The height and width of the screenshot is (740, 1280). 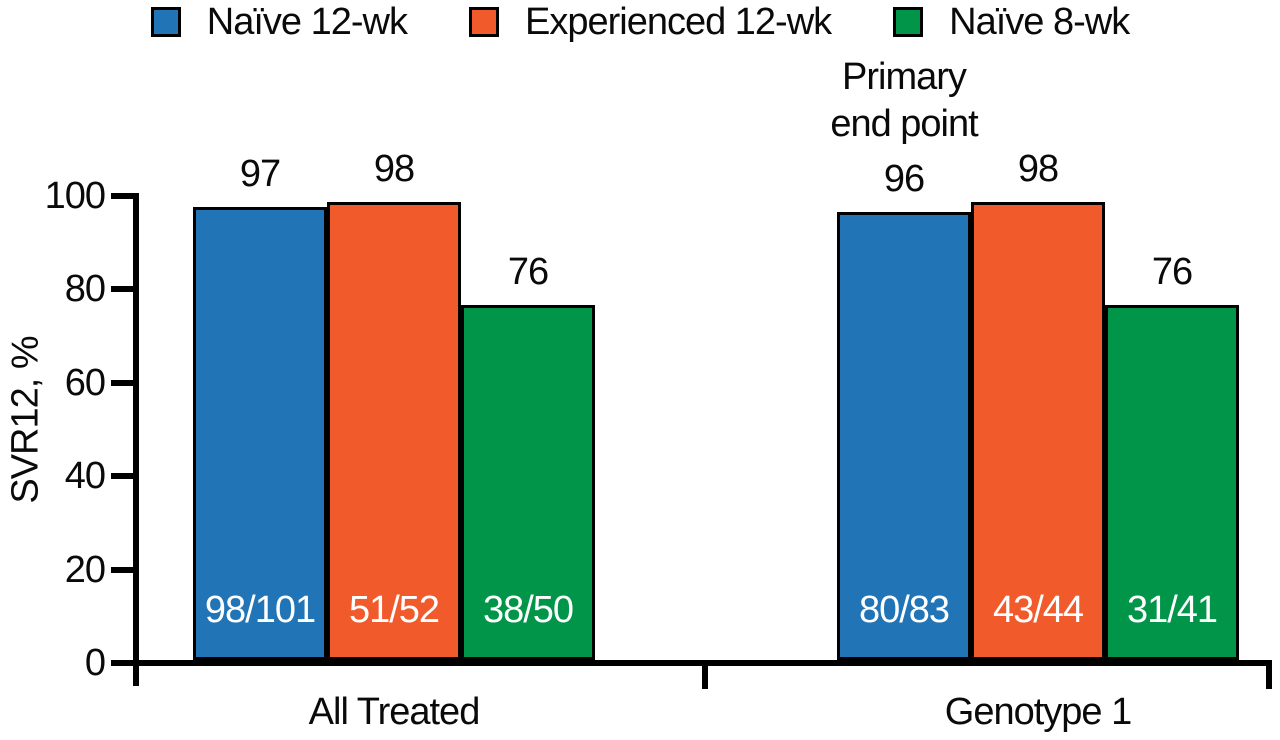 What do you see at coordinates (528, 610) in the screenshot?
I see `bar-fraction-label: 38/50` at bounding box center [528, 610].